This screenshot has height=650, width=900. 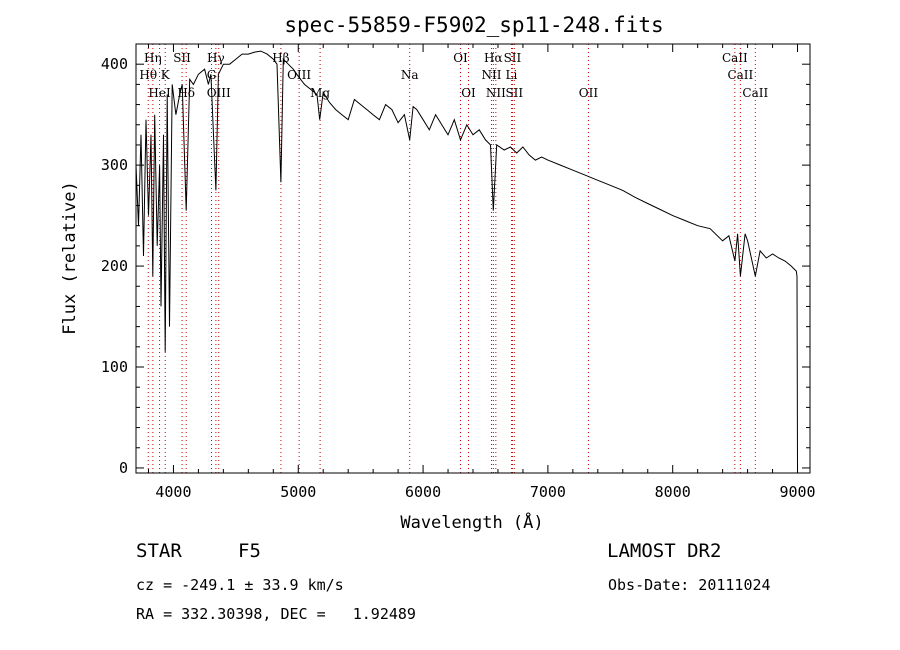 I want to click on object-subclass: F5, so click(x=249, y=551).